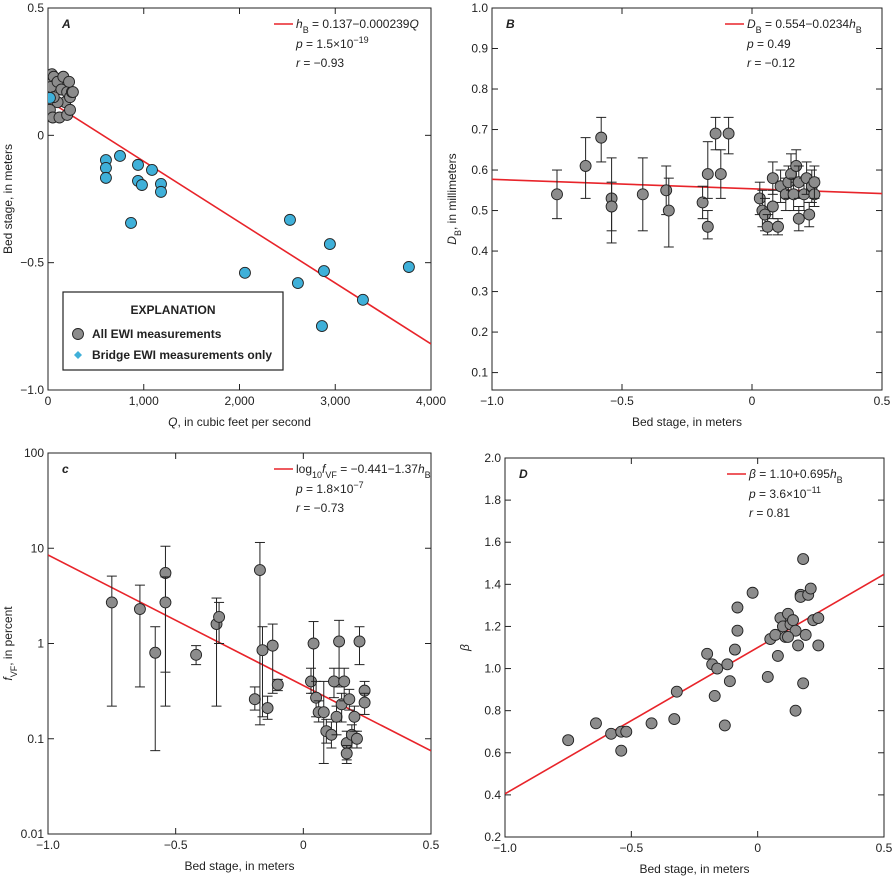  I want to click on text-part: −7, so click(358, 485).